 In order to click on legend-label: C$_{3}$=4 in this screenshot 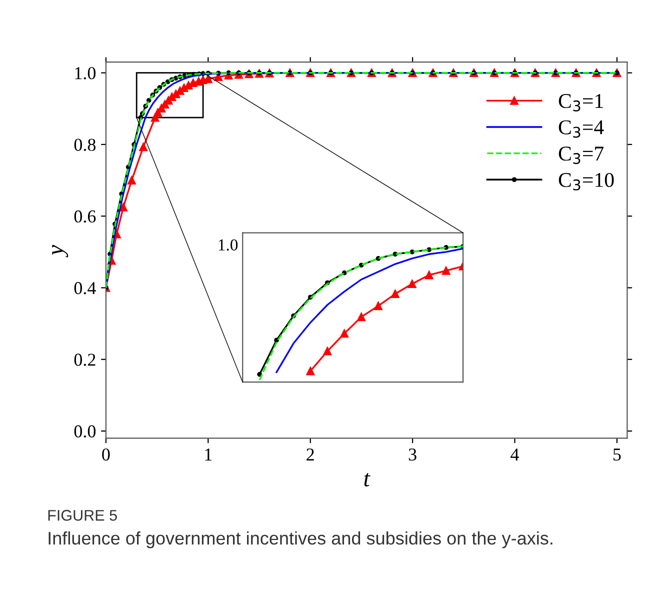, I will do `click(581, 129)`.